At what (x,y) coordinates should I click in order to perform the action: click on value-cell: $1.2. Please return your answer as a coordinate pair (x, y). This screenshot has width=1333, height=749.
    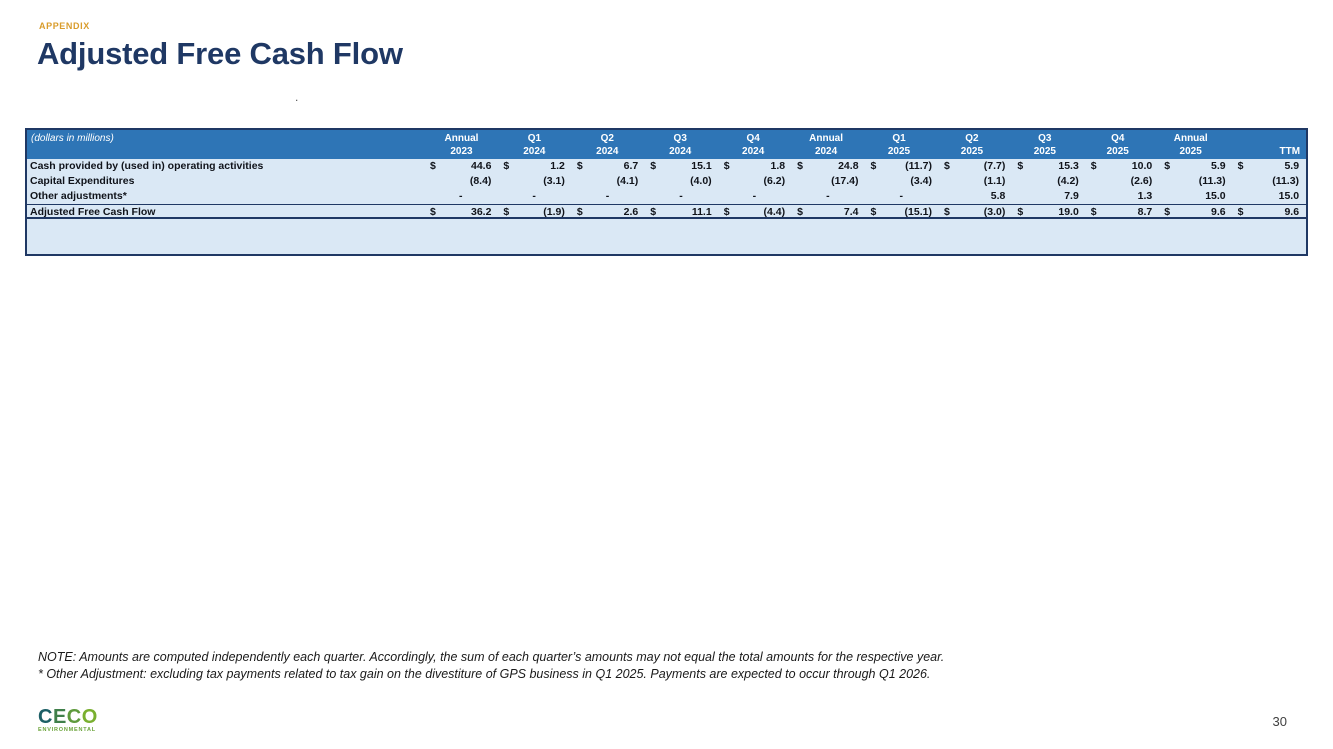
    Looking at the image, I should click on (534, 166).